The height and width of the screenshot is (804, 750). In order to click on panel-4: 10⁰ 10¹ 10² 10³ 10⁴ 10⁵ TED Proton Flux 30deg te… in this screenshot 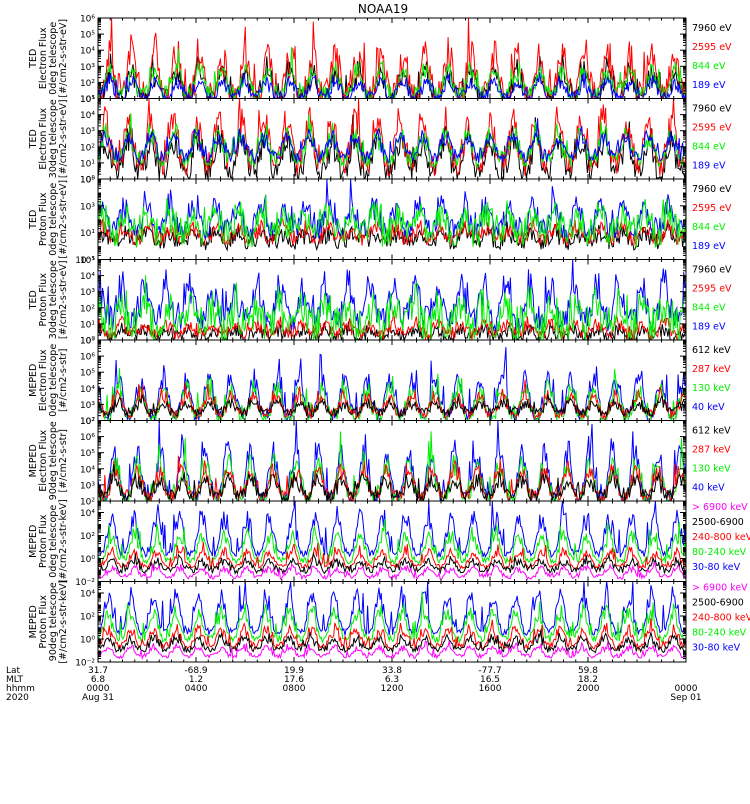, I will do `click(380, 301)`.